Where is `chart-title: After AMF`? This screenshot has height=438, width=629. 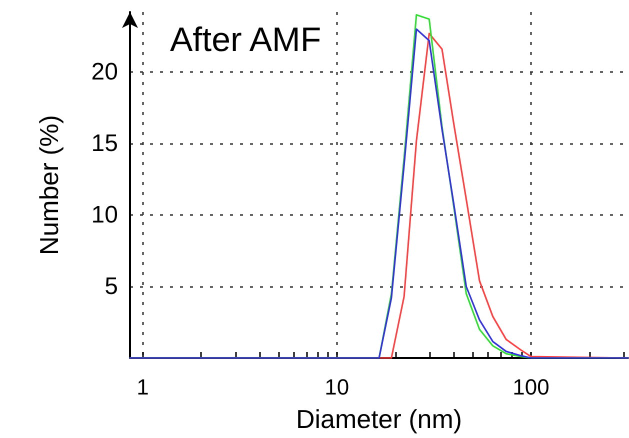 chart-title: After AMF is located at coordinates (246, 40).